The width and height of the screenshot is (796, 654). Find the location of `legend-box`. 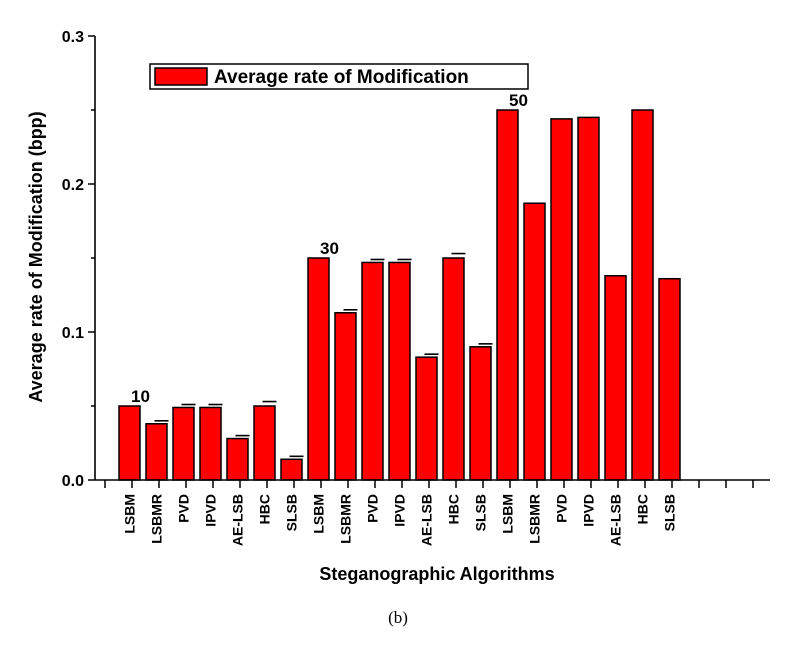

legend-box is located at coordinates (339, 76).